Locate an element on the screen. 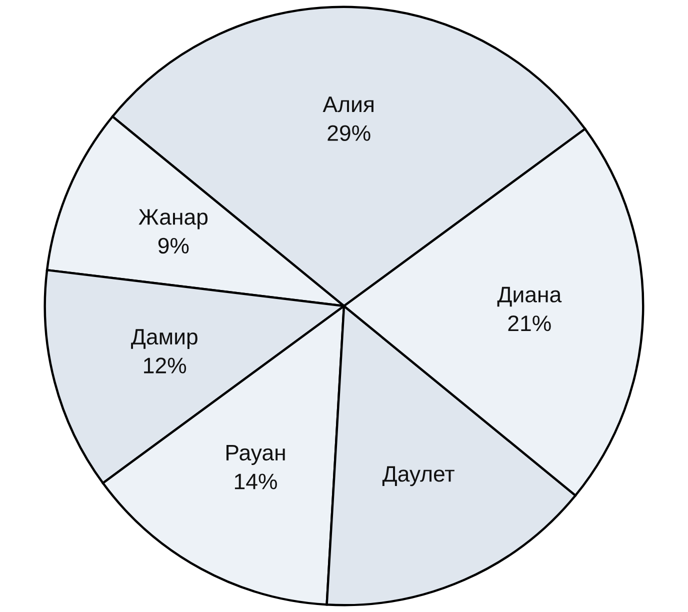  slice-label: Даулет is located at coordinates (418, 476).